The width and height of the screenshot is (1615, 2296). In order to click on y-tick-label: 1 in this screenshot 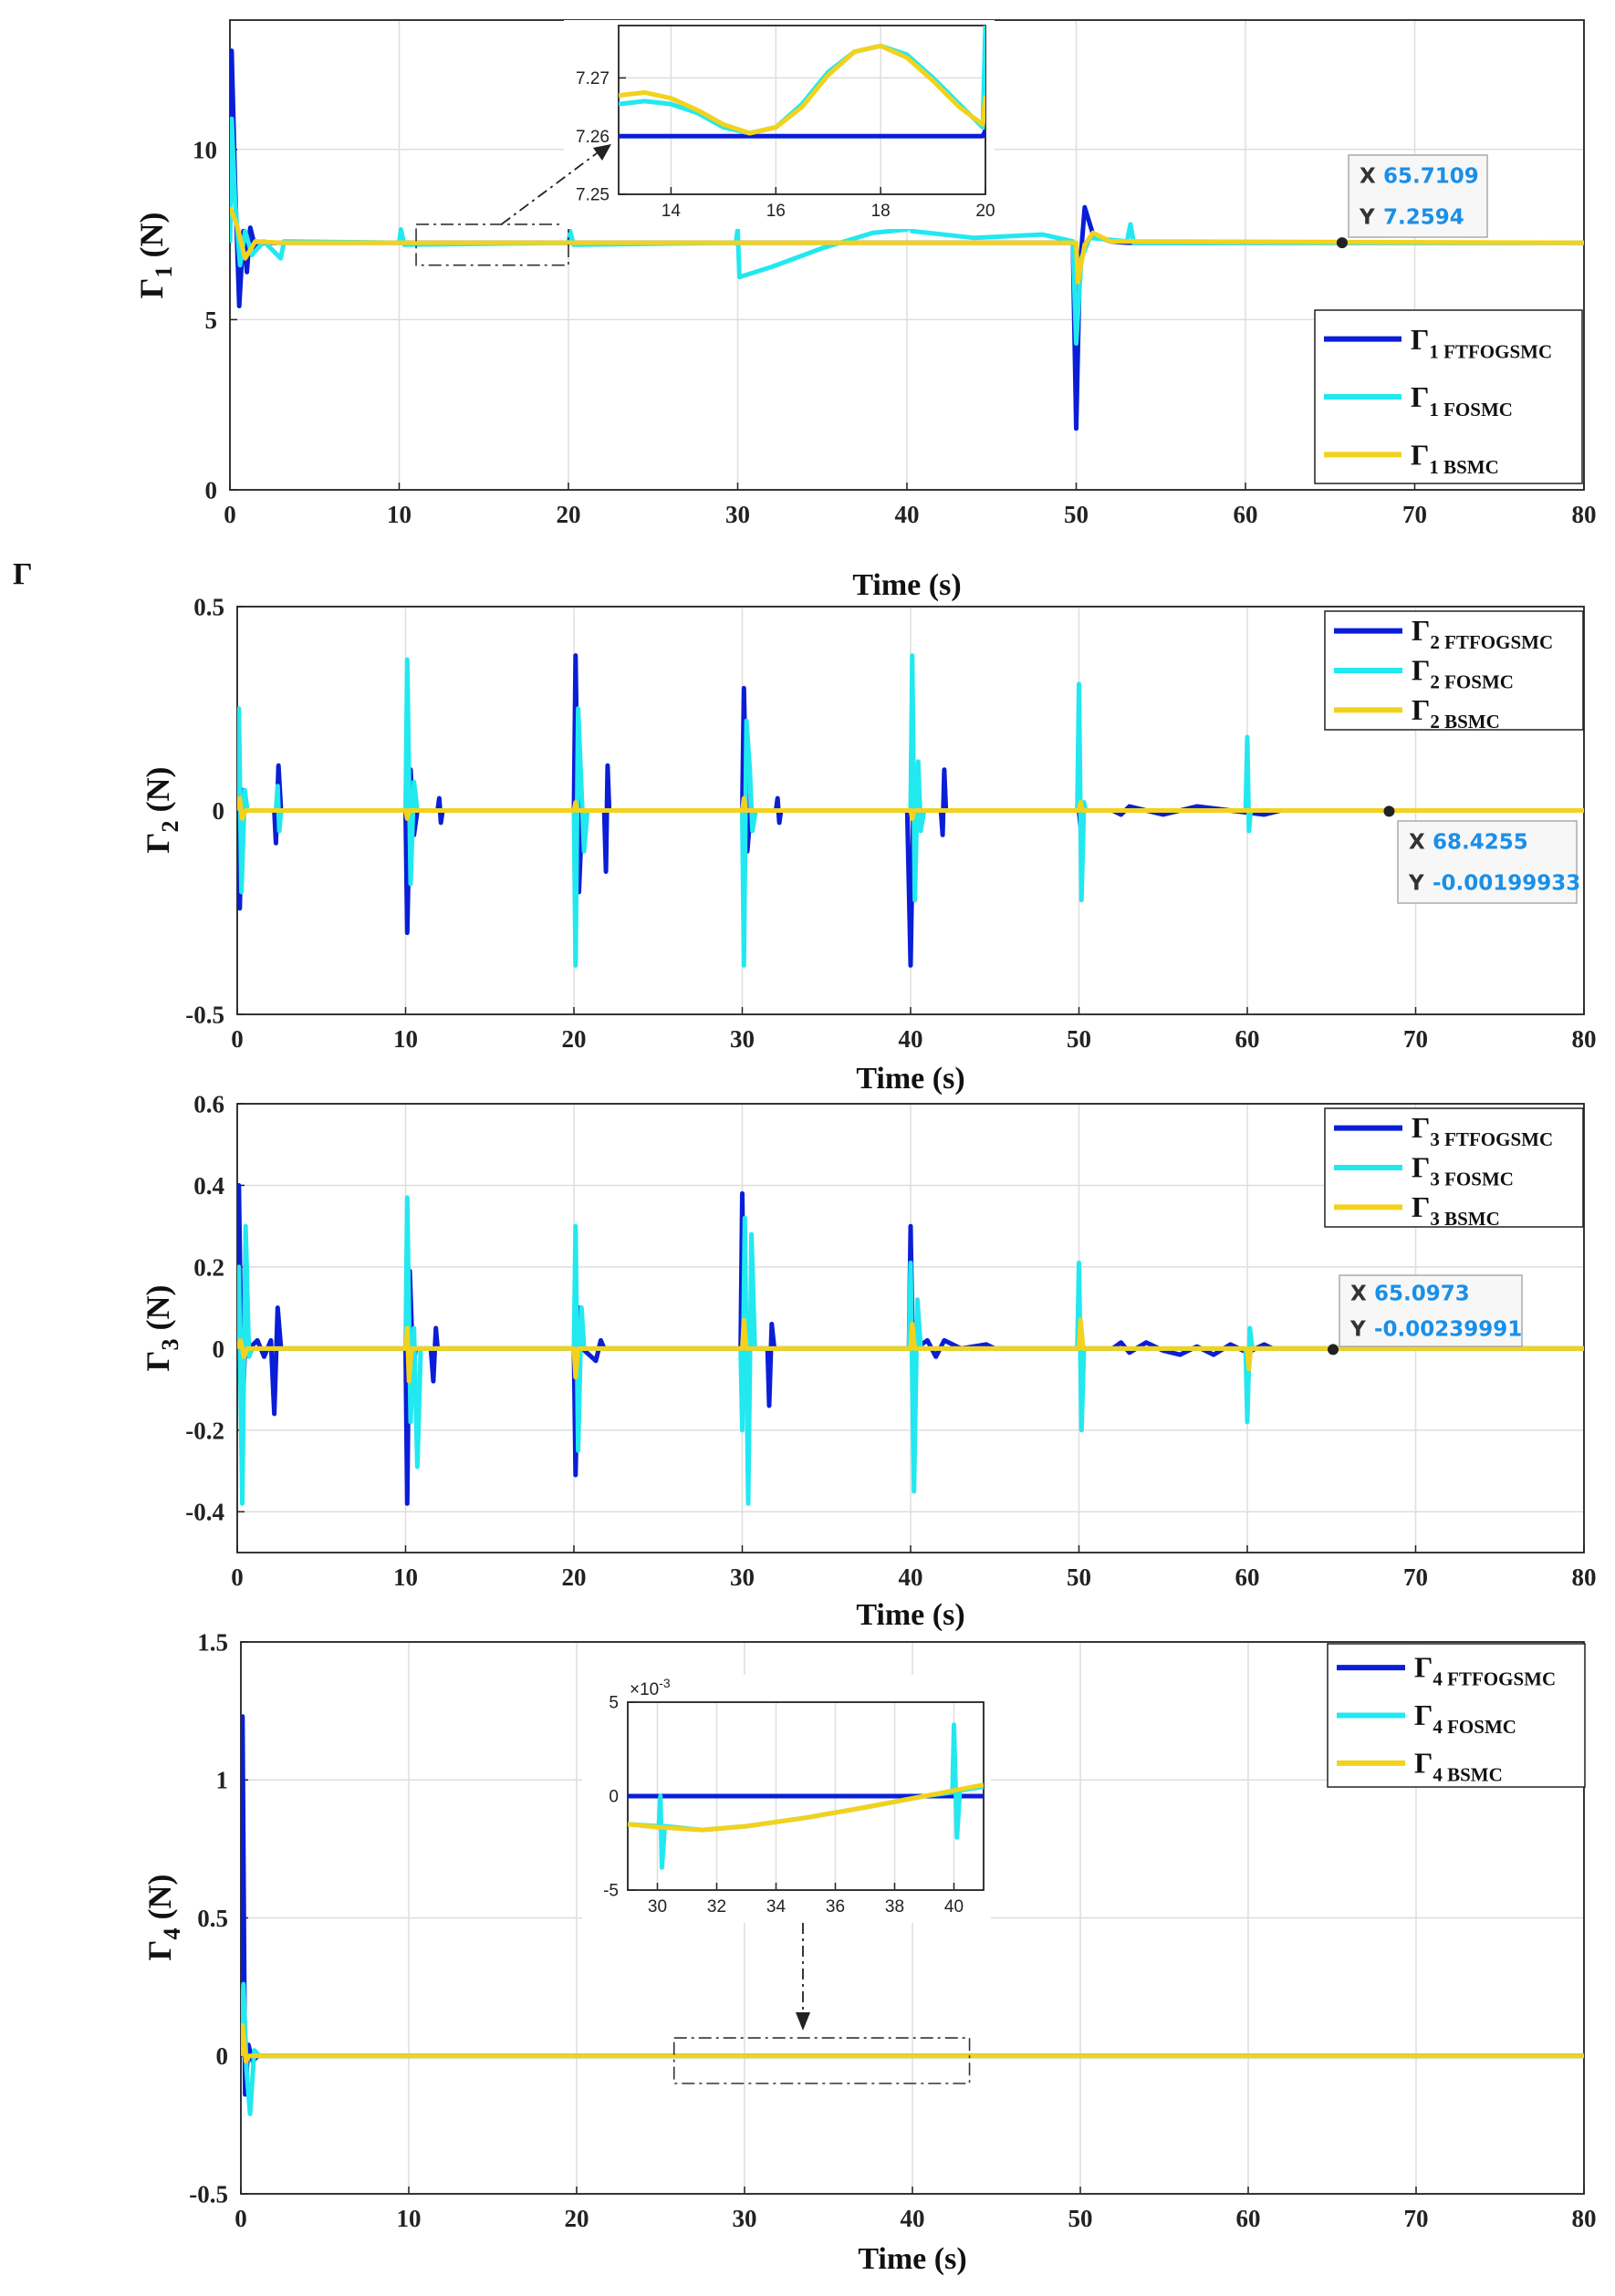, I will do `click(222, 1781)`.